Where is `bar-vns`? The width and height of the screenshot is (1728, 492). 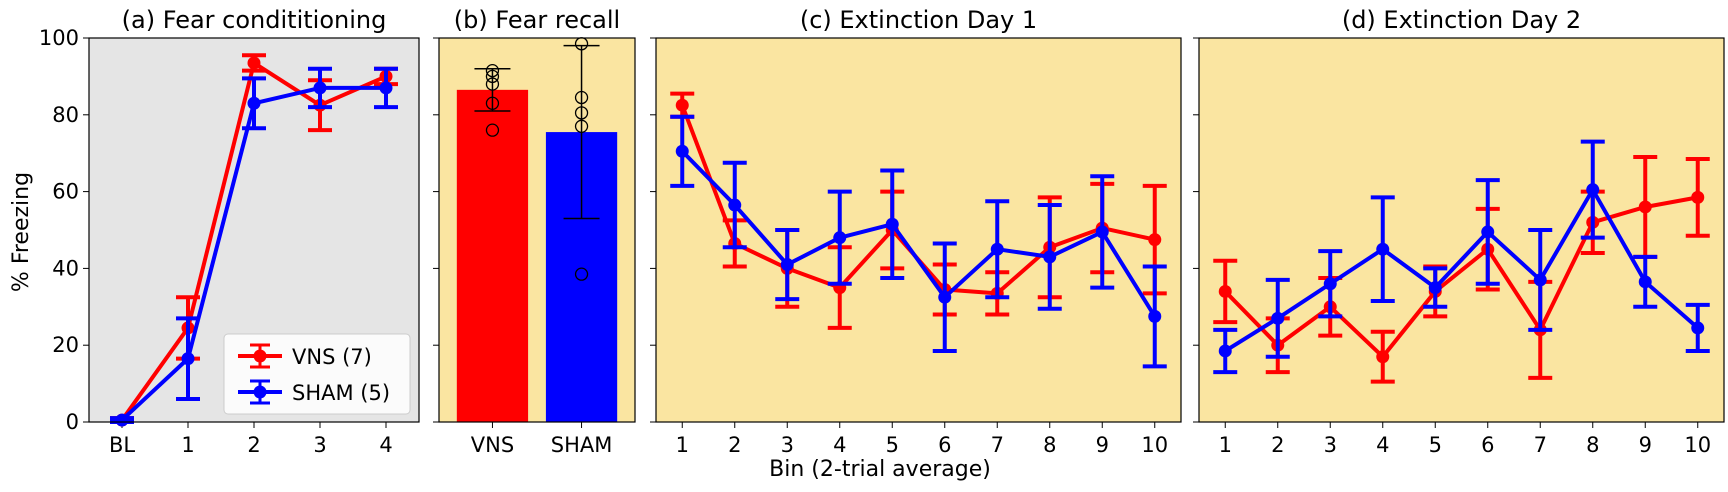 bar-vns is located at coordinates (492, 255).